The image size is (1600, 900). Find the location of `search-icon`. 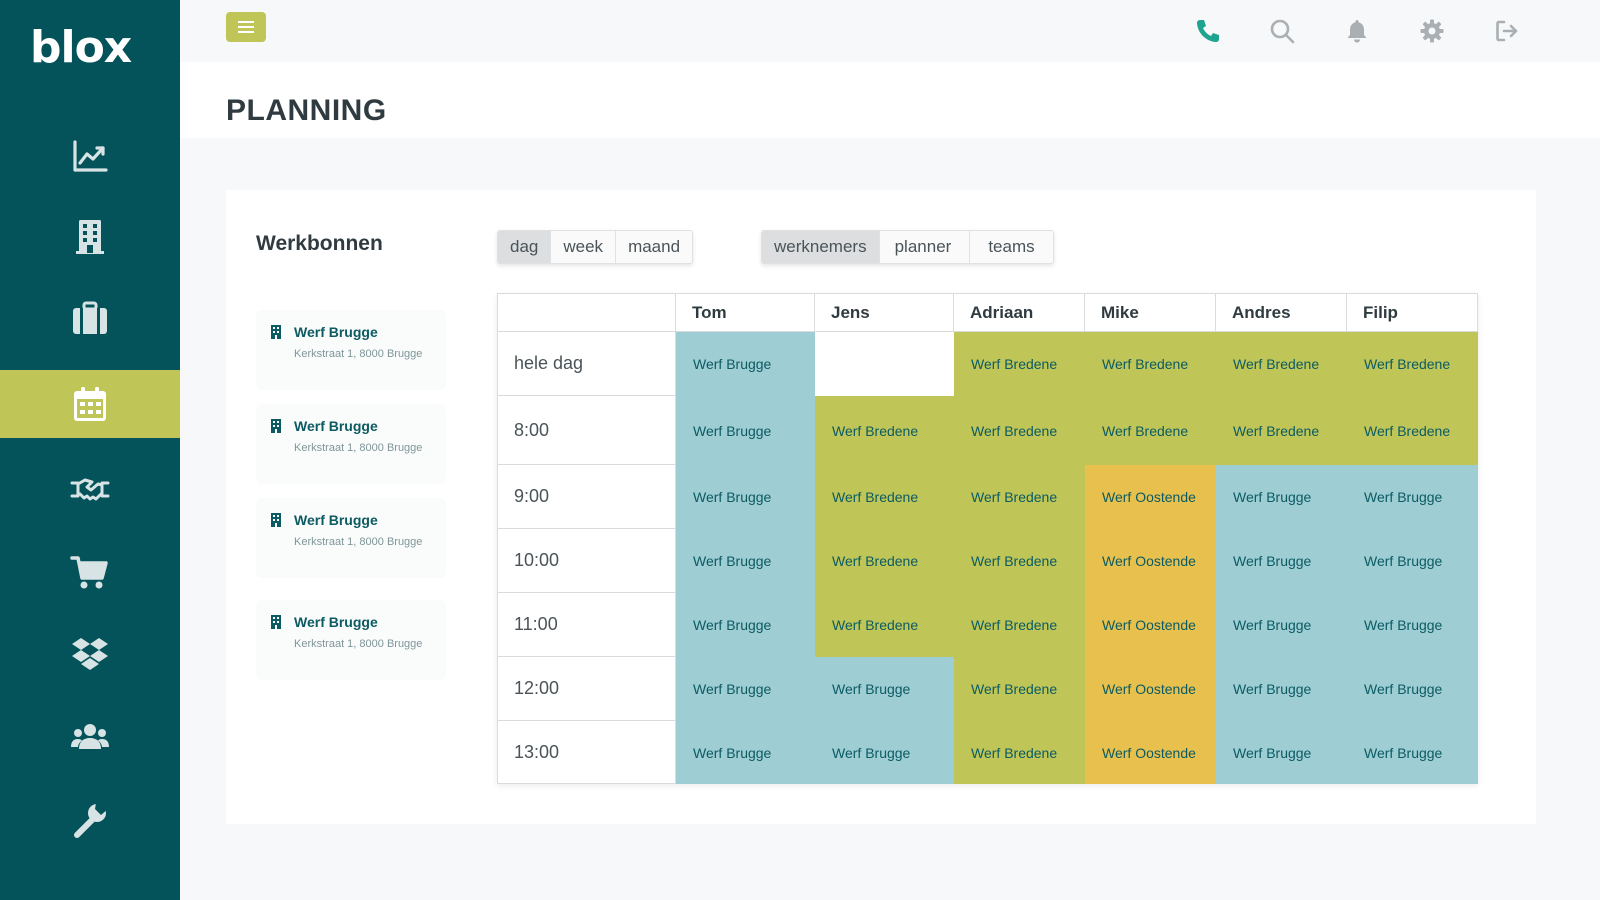

search-icon is located at coordinates (1282, 31).